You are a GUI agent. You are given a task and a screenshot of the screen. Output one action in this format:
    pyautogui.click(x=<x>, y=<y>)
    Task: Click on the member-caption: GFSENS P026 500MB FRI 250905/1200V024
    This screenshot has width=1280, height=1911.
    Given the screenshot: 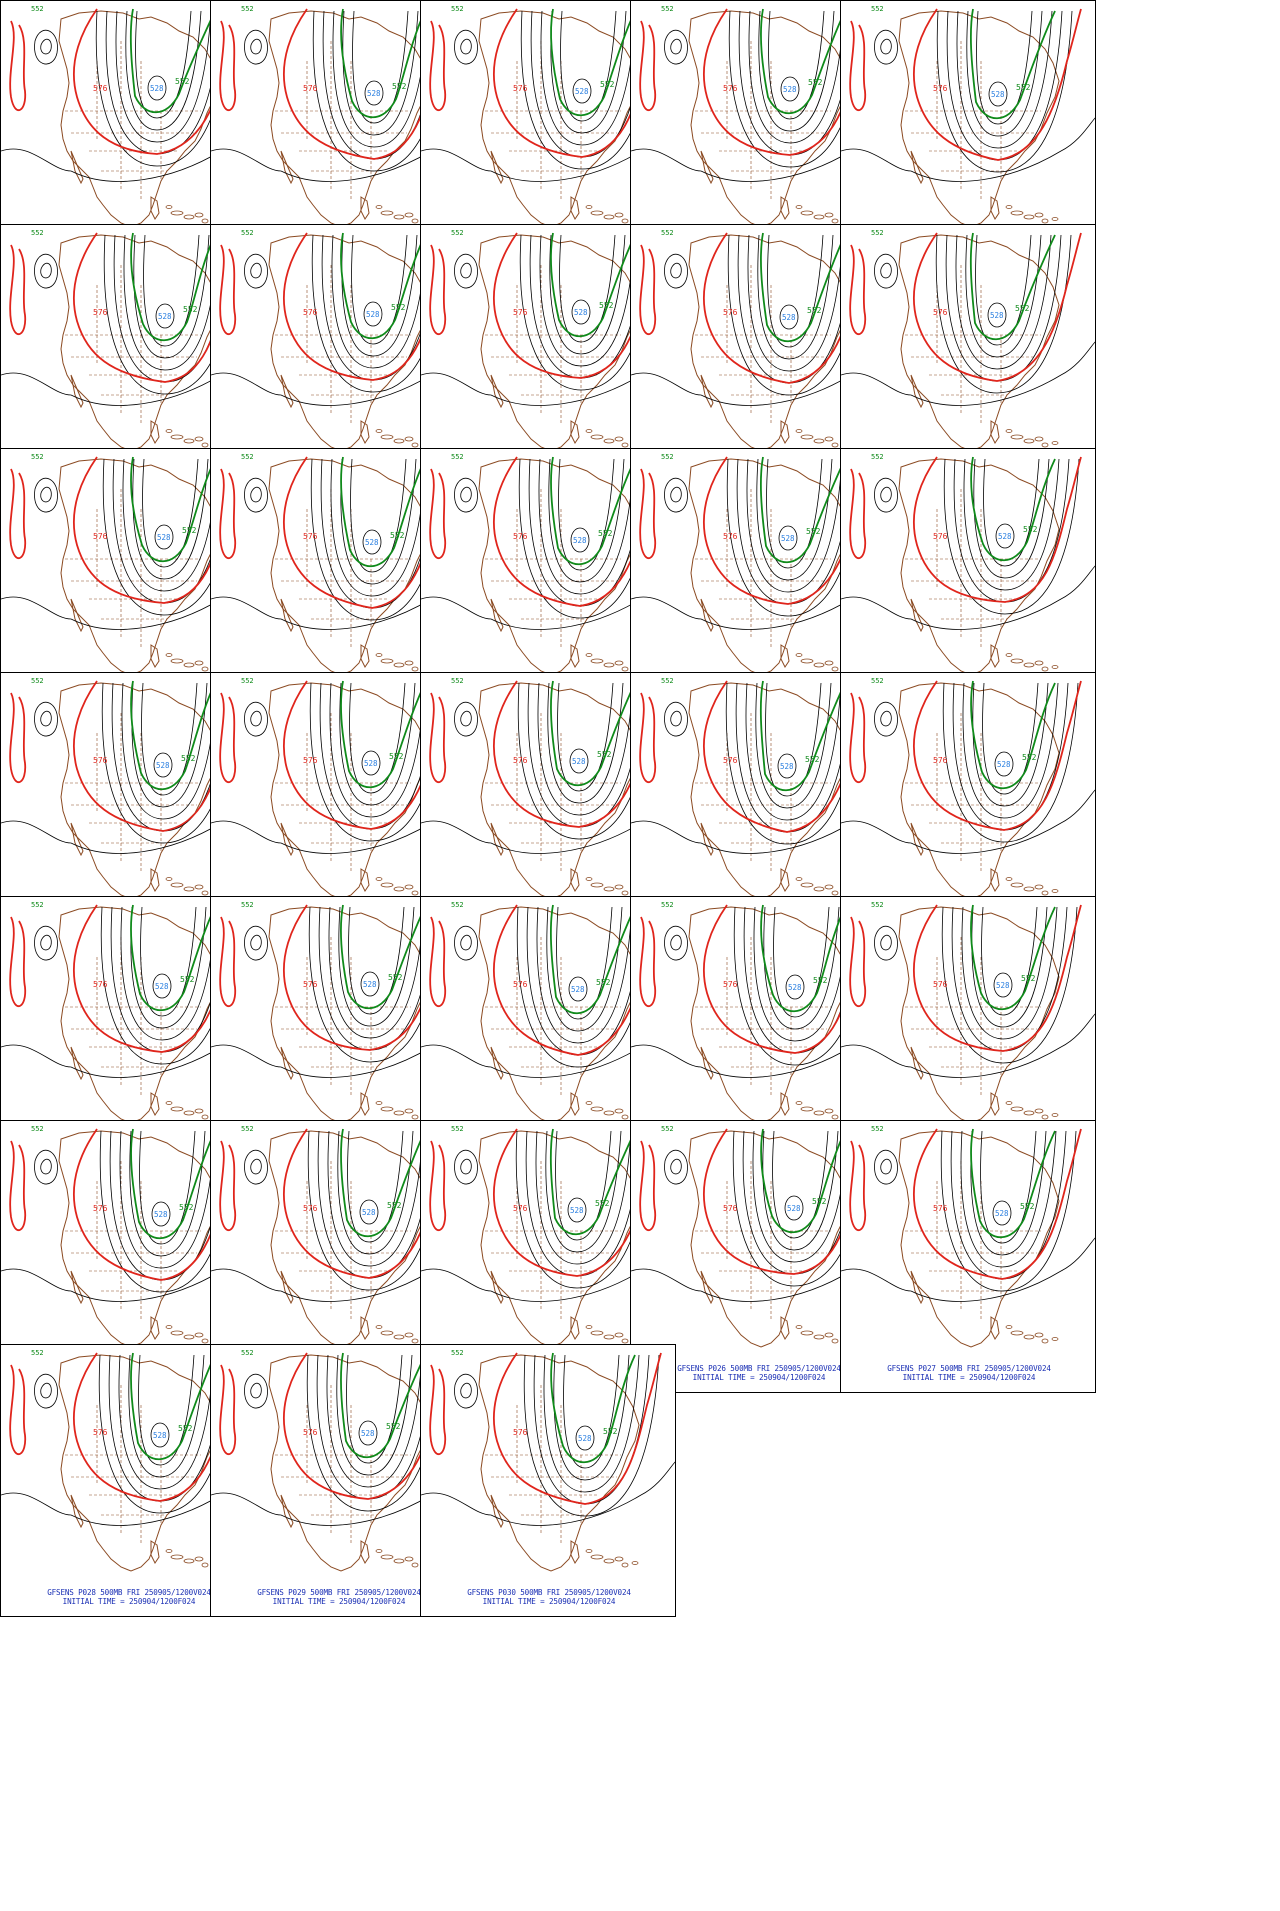 What is the action you would take?
    pyautogui.click(x=759, y=1368)
    